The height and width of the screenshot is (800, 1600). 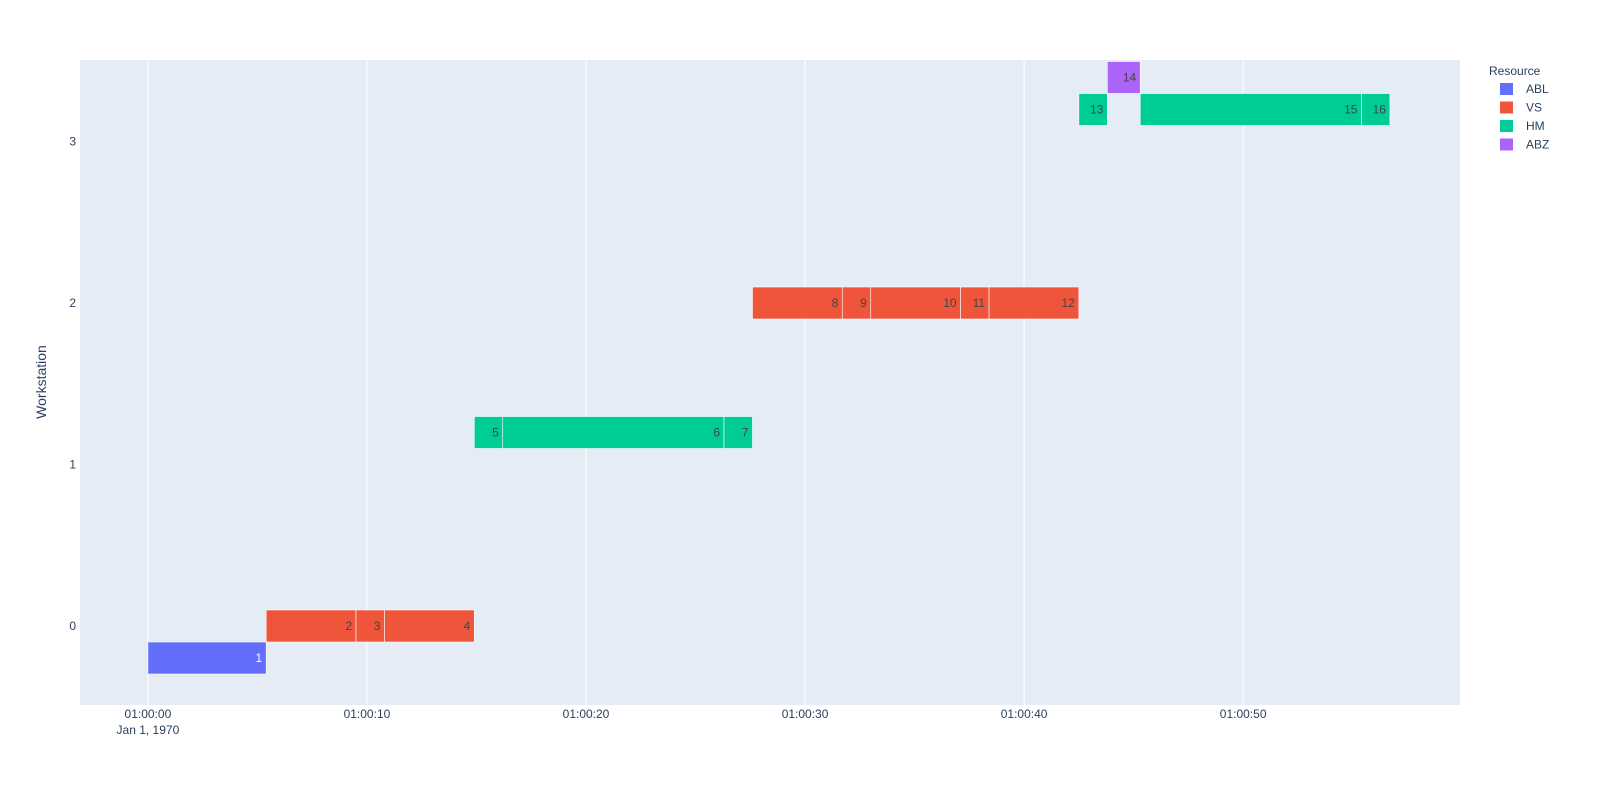 What do you see at coordinates (259, 658) in the screenshot?
I see `bar-label: 1` at bounding box center [259, 658].